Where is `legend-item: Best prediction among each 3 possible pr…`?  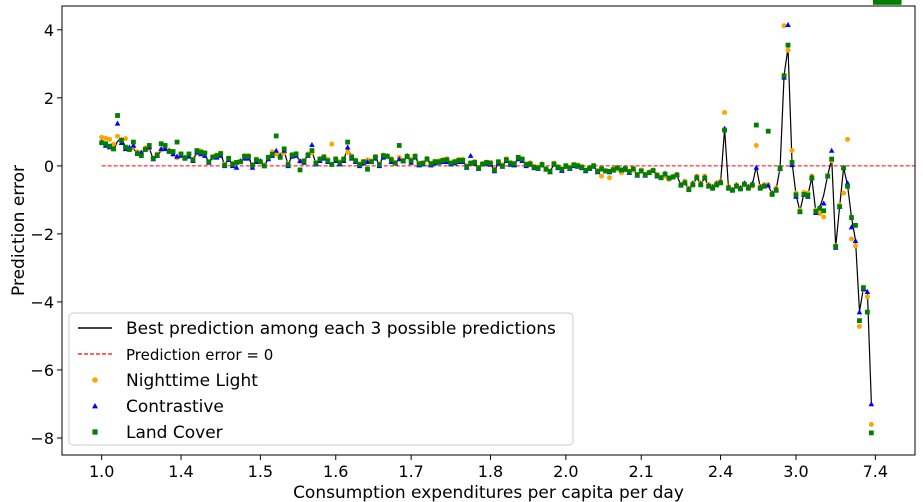
legend-item: Best prediction among each 3 possible pr… is located at coordinates (317, 329).